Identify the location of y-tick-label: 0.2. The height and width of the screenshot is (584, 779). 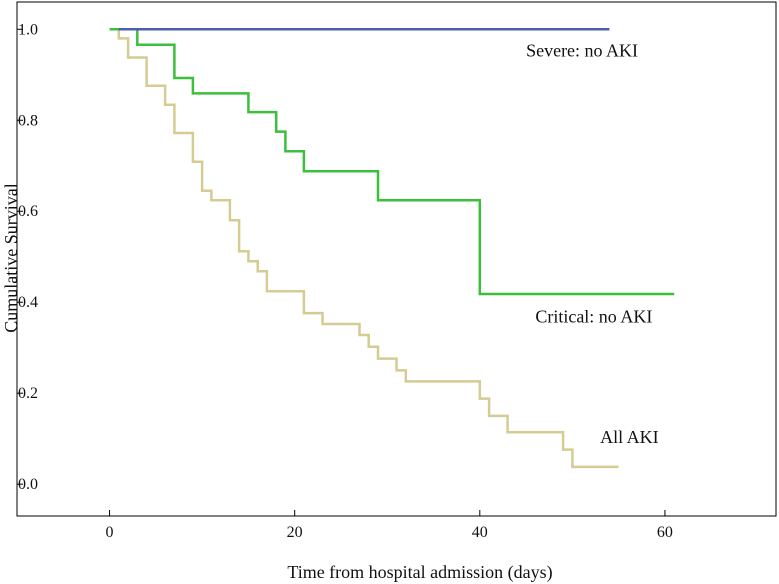
(28, 393).